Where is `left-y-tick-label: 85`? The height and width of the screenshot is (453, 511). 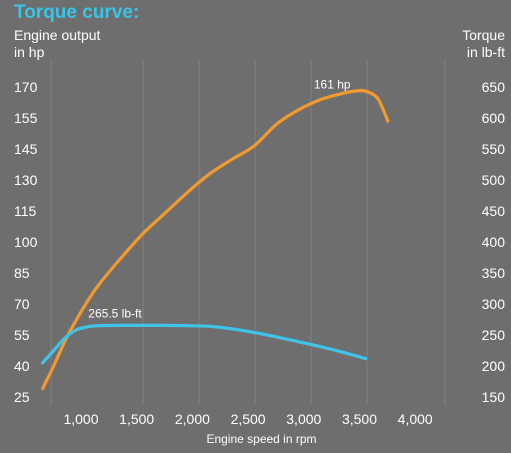
left-y-tick-label: 85 is located at coordinates (22, 273).